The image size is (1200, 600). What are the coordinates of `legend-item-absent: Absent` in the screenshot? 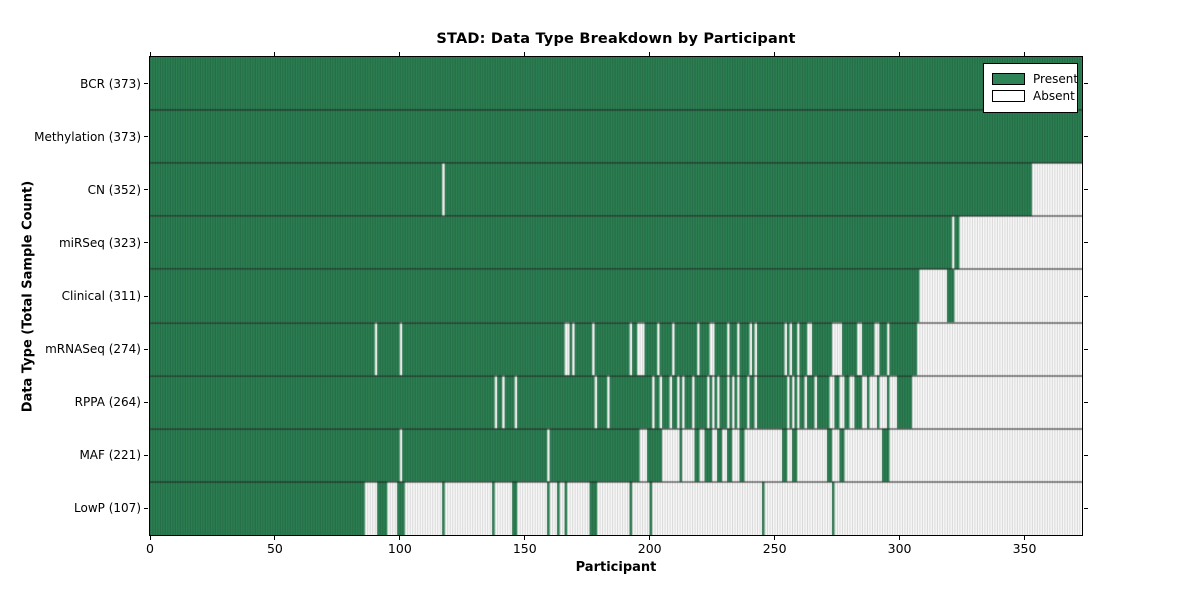 It's located at (1033, 96).